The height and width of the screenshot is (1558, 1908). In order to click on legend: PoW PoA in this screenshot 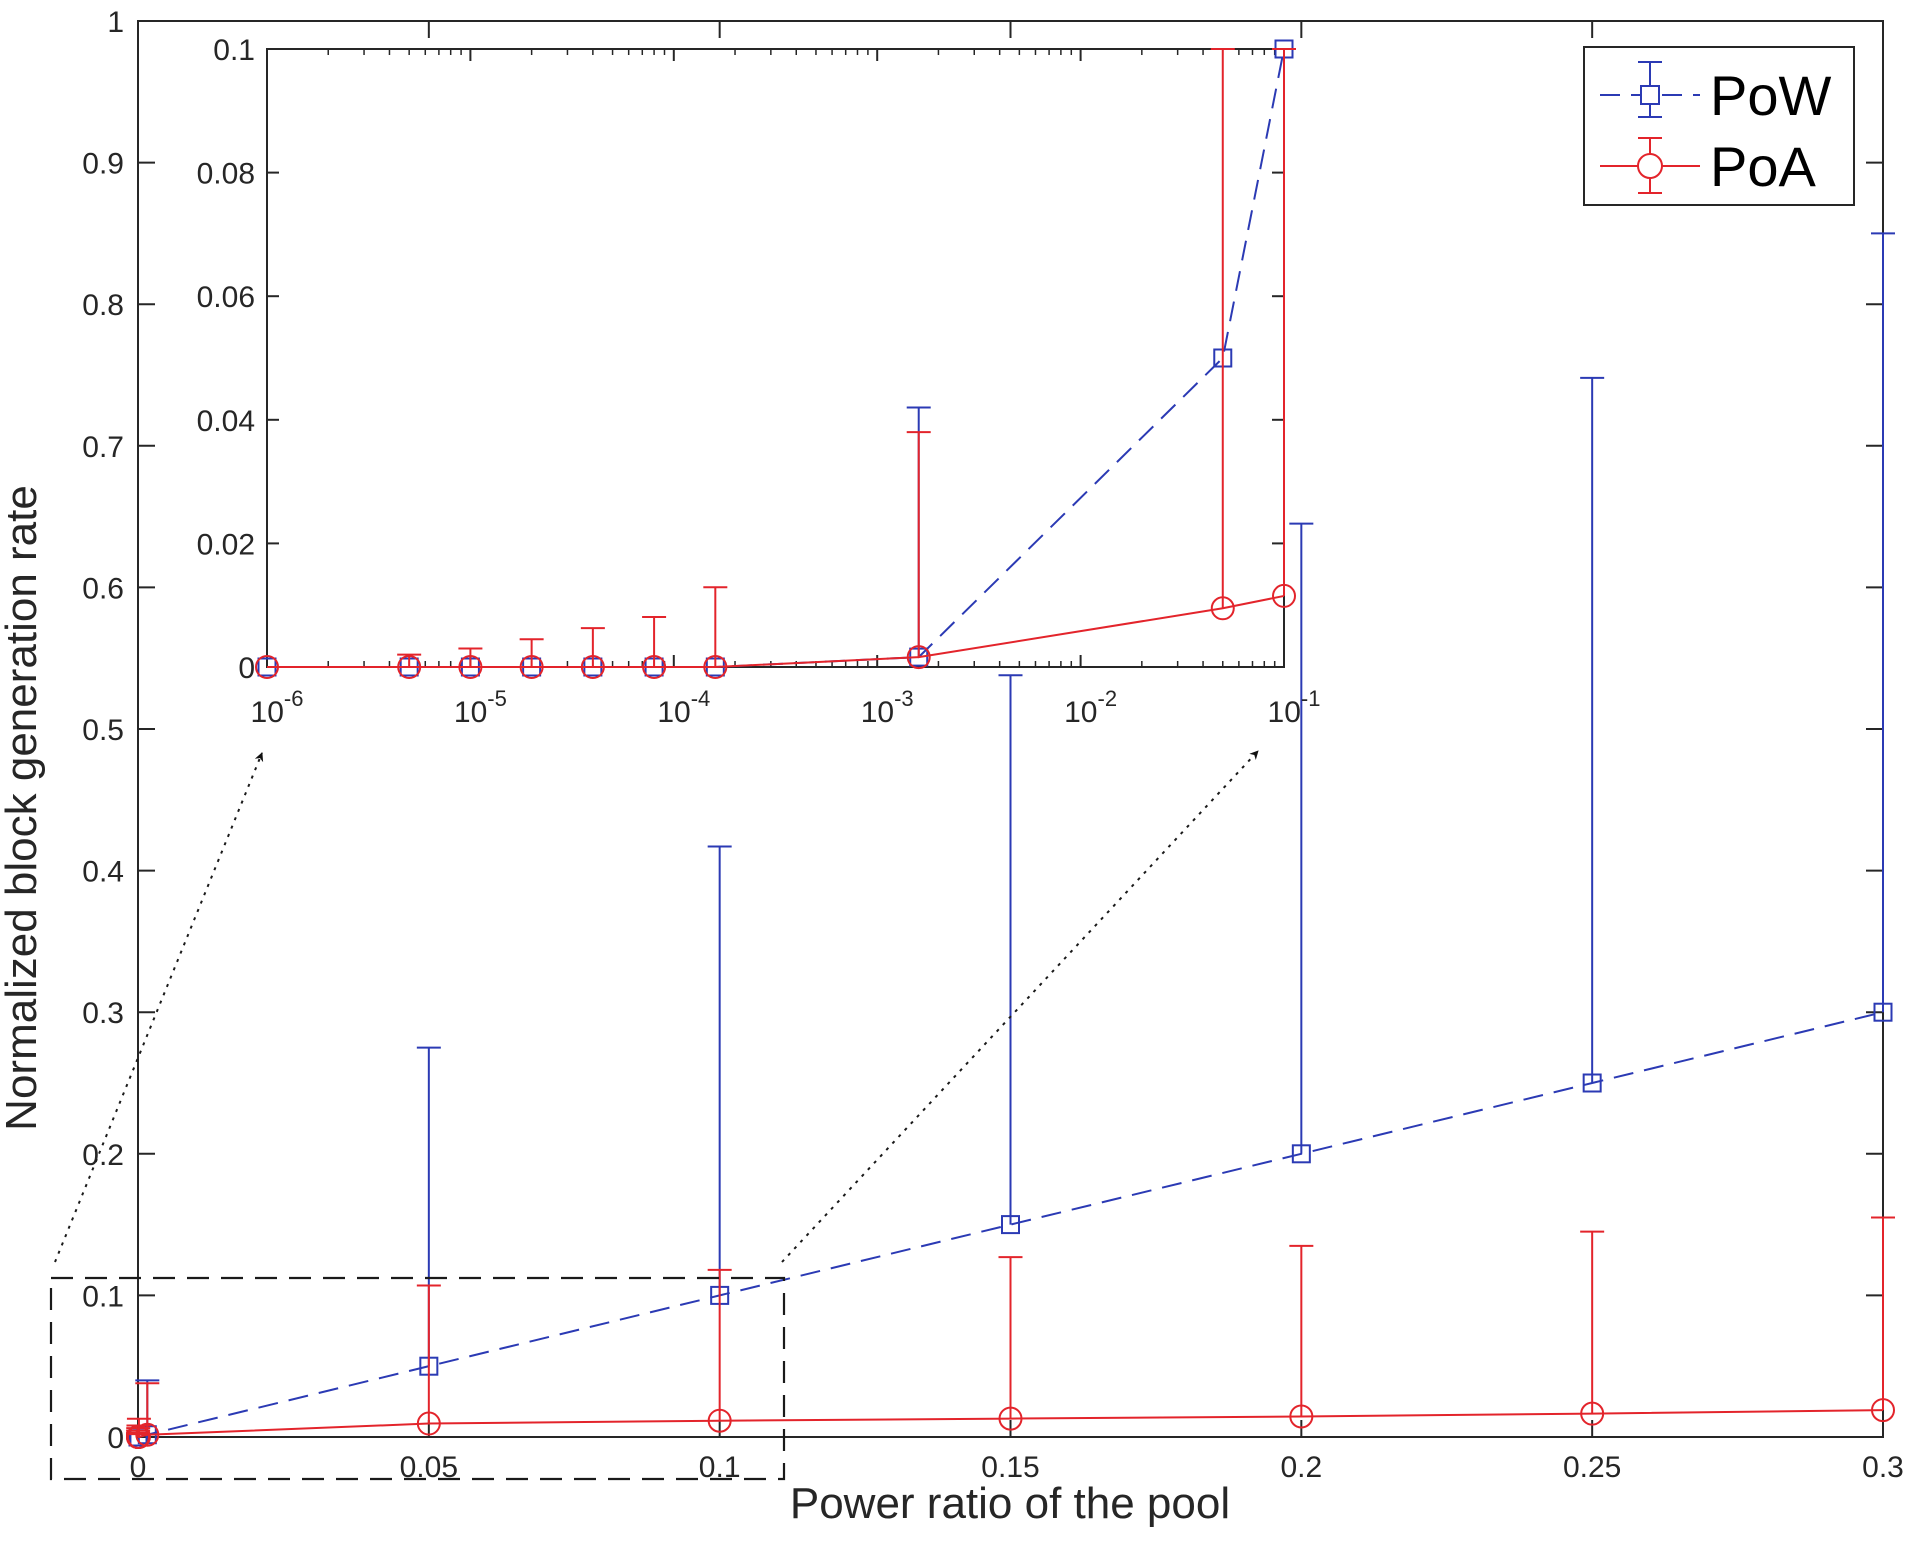, I will do `click(1719, 126)`.